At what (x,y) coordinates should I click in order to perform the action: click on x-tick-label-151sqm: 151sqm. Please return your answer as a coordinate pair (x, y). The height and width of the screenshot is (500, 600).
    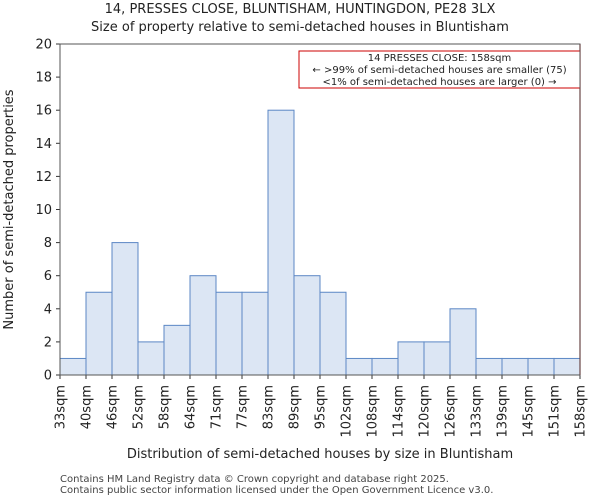
    Looking at the image, I should click on (555, 411).